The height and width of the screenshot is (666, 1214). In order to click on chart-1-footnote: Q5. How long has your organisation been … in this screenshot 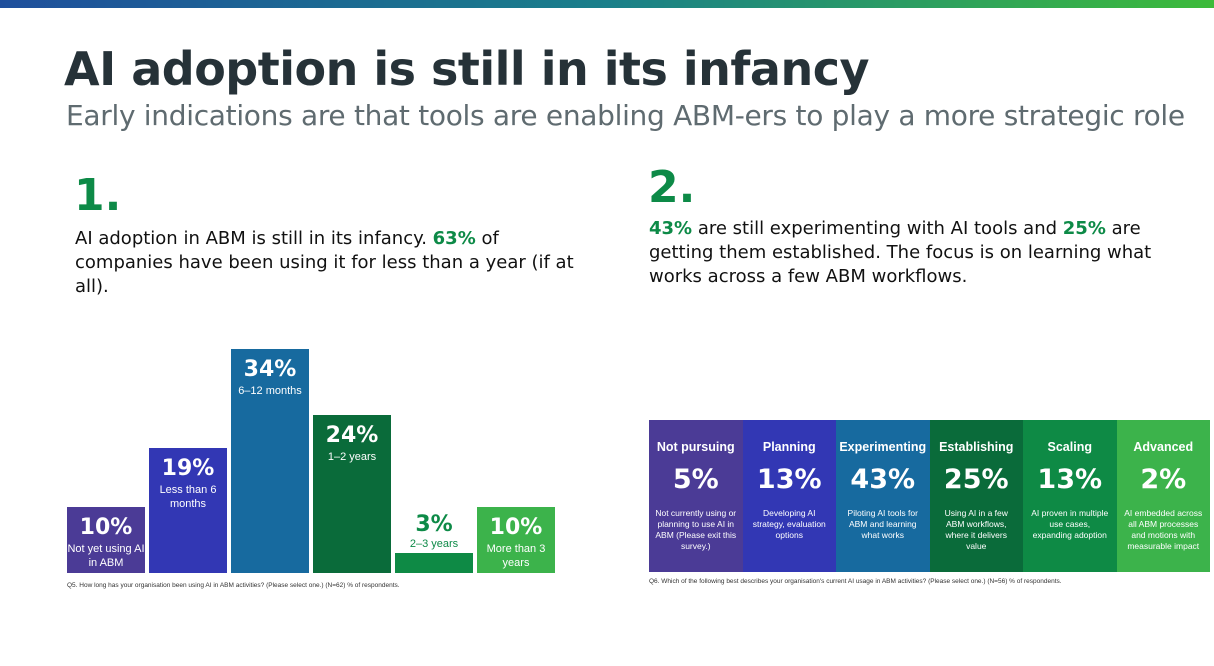, I will do `click(233, 585)`.